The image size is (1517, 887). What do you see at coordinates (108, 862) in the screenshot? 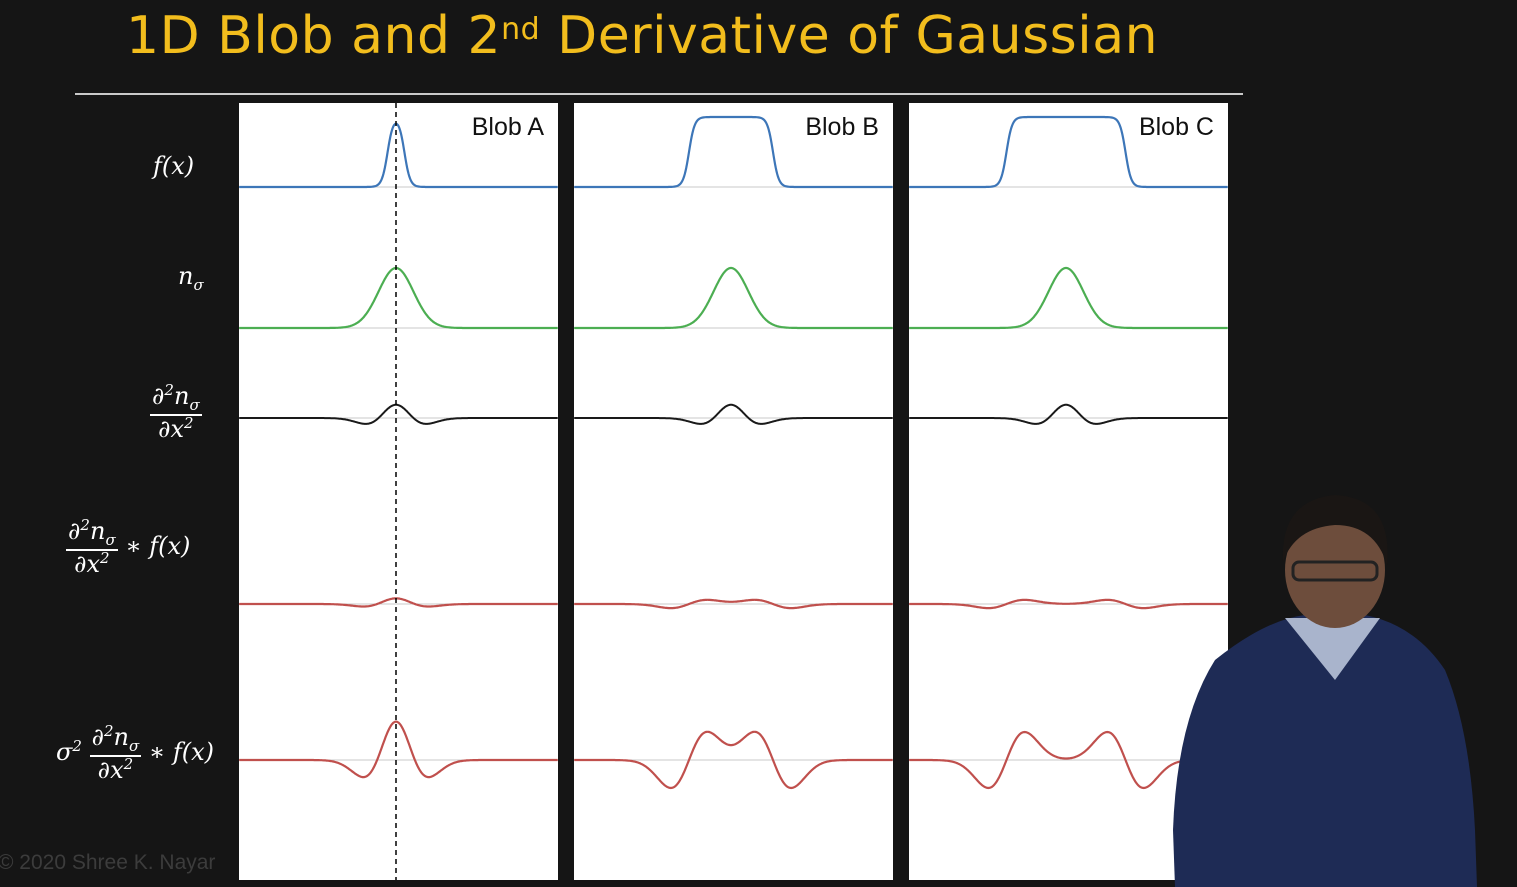
I see `copyright-watermark: © 2020 Shree K. Nayar` at bounding box center [108, 862].